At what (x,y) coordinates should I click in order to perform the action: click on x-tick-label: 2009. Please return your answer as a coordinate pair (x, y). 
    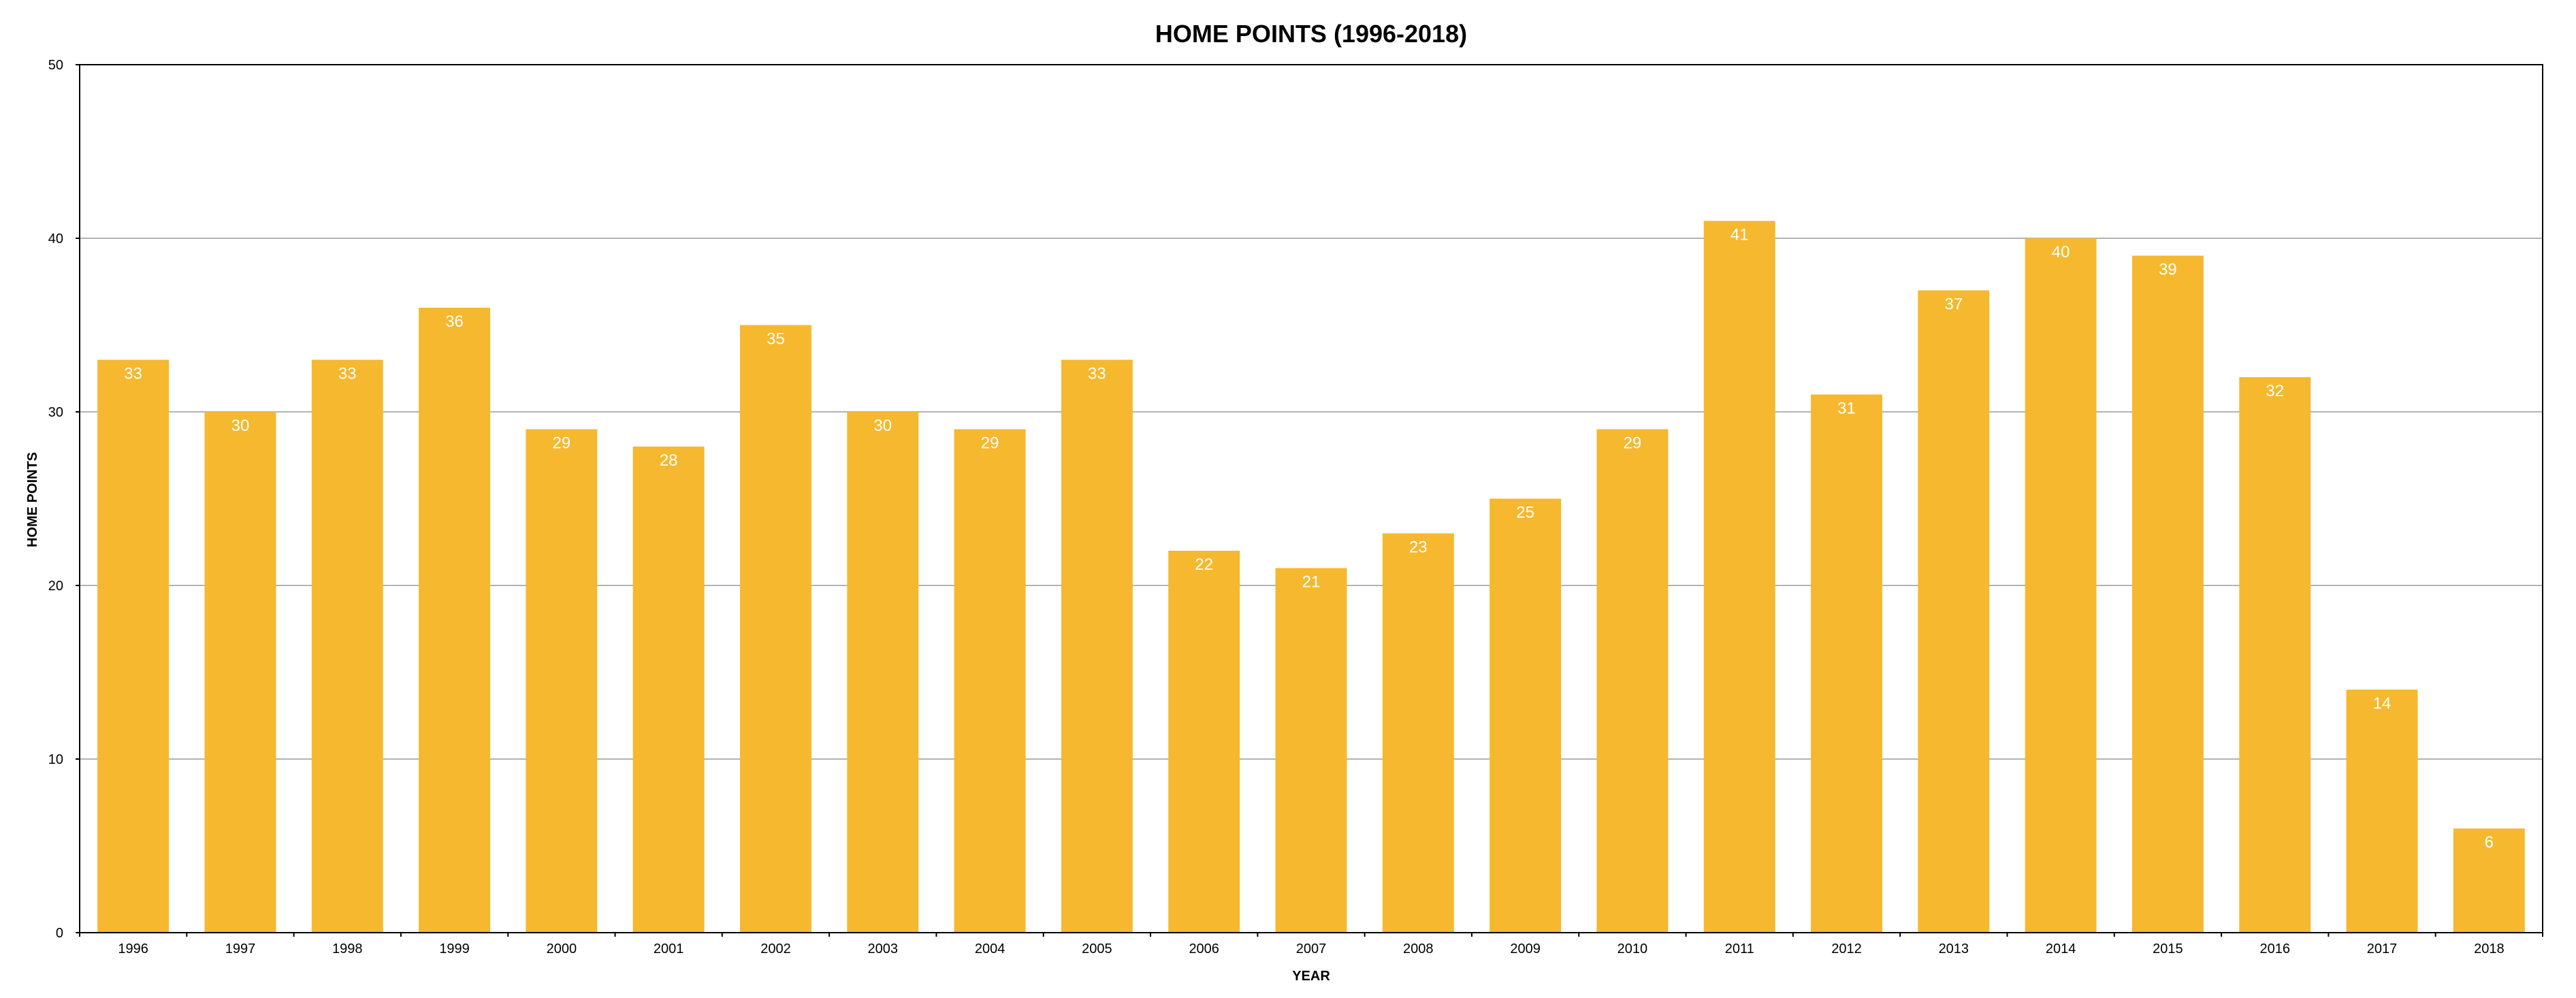
    Looking at the image, I should click on (1526, 948).